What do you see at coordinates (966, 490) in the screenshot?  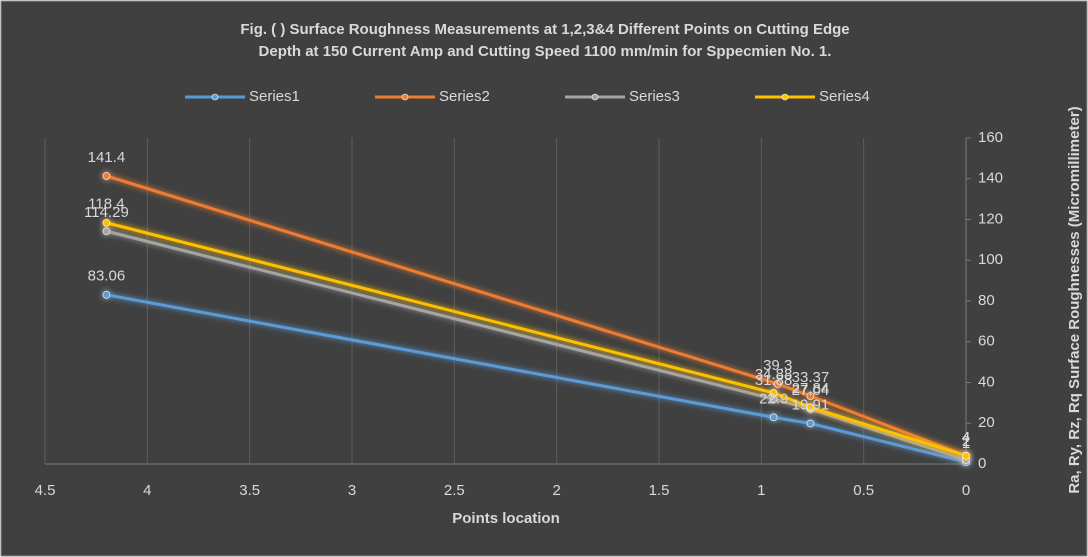 I see `x-tick-label: 0` at bounding box center [966, 490].